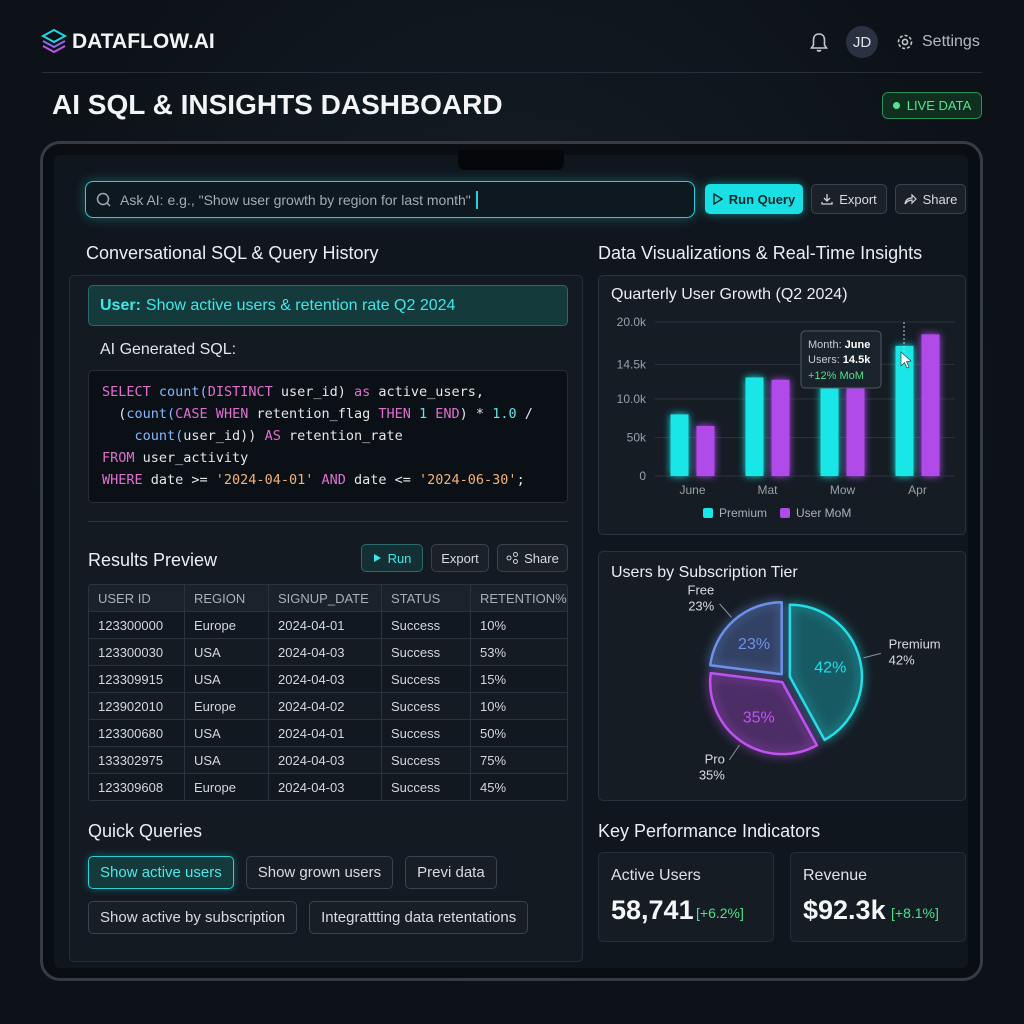 The width and height of the screenshot is (1024, 1024). I want to click on sql-token: user_id), so click(313, 392).